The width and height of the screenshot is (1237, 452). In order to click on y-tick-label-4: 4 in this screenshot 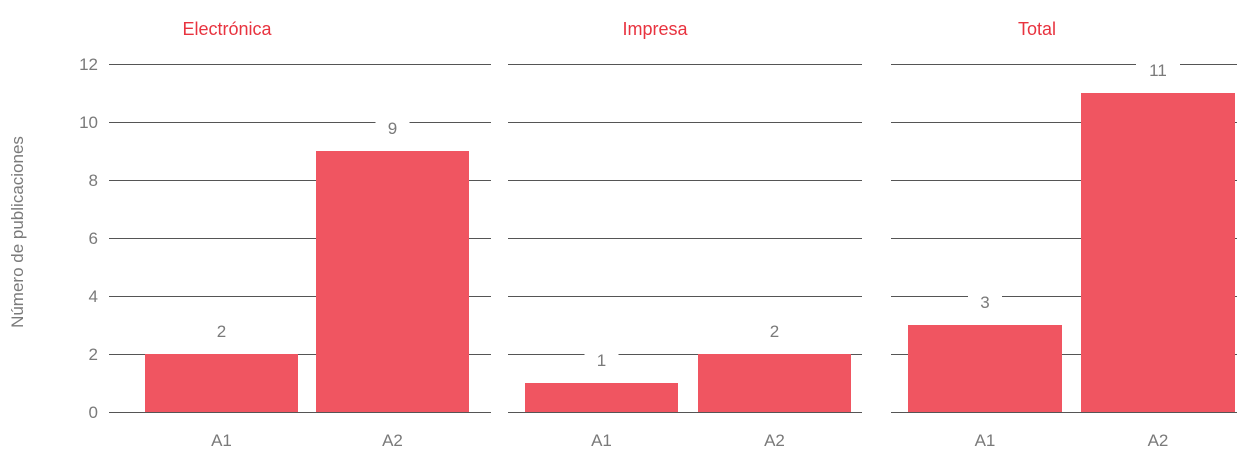, I will do `click(93, 296)`.